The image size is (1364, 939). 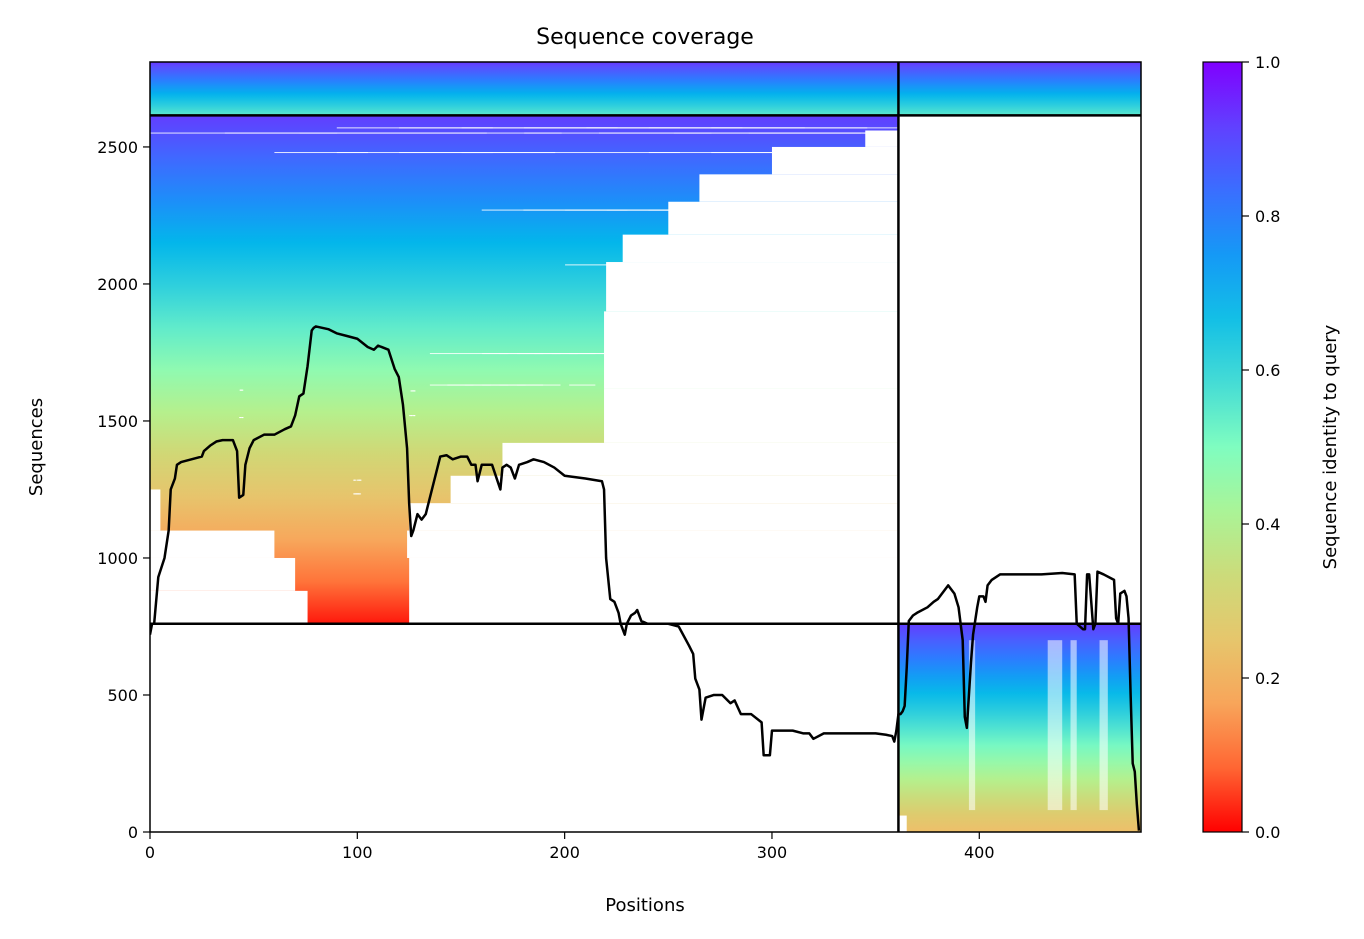 I want to click on colorbar-tick-label: 0.4, so click(x=1267, y=524).